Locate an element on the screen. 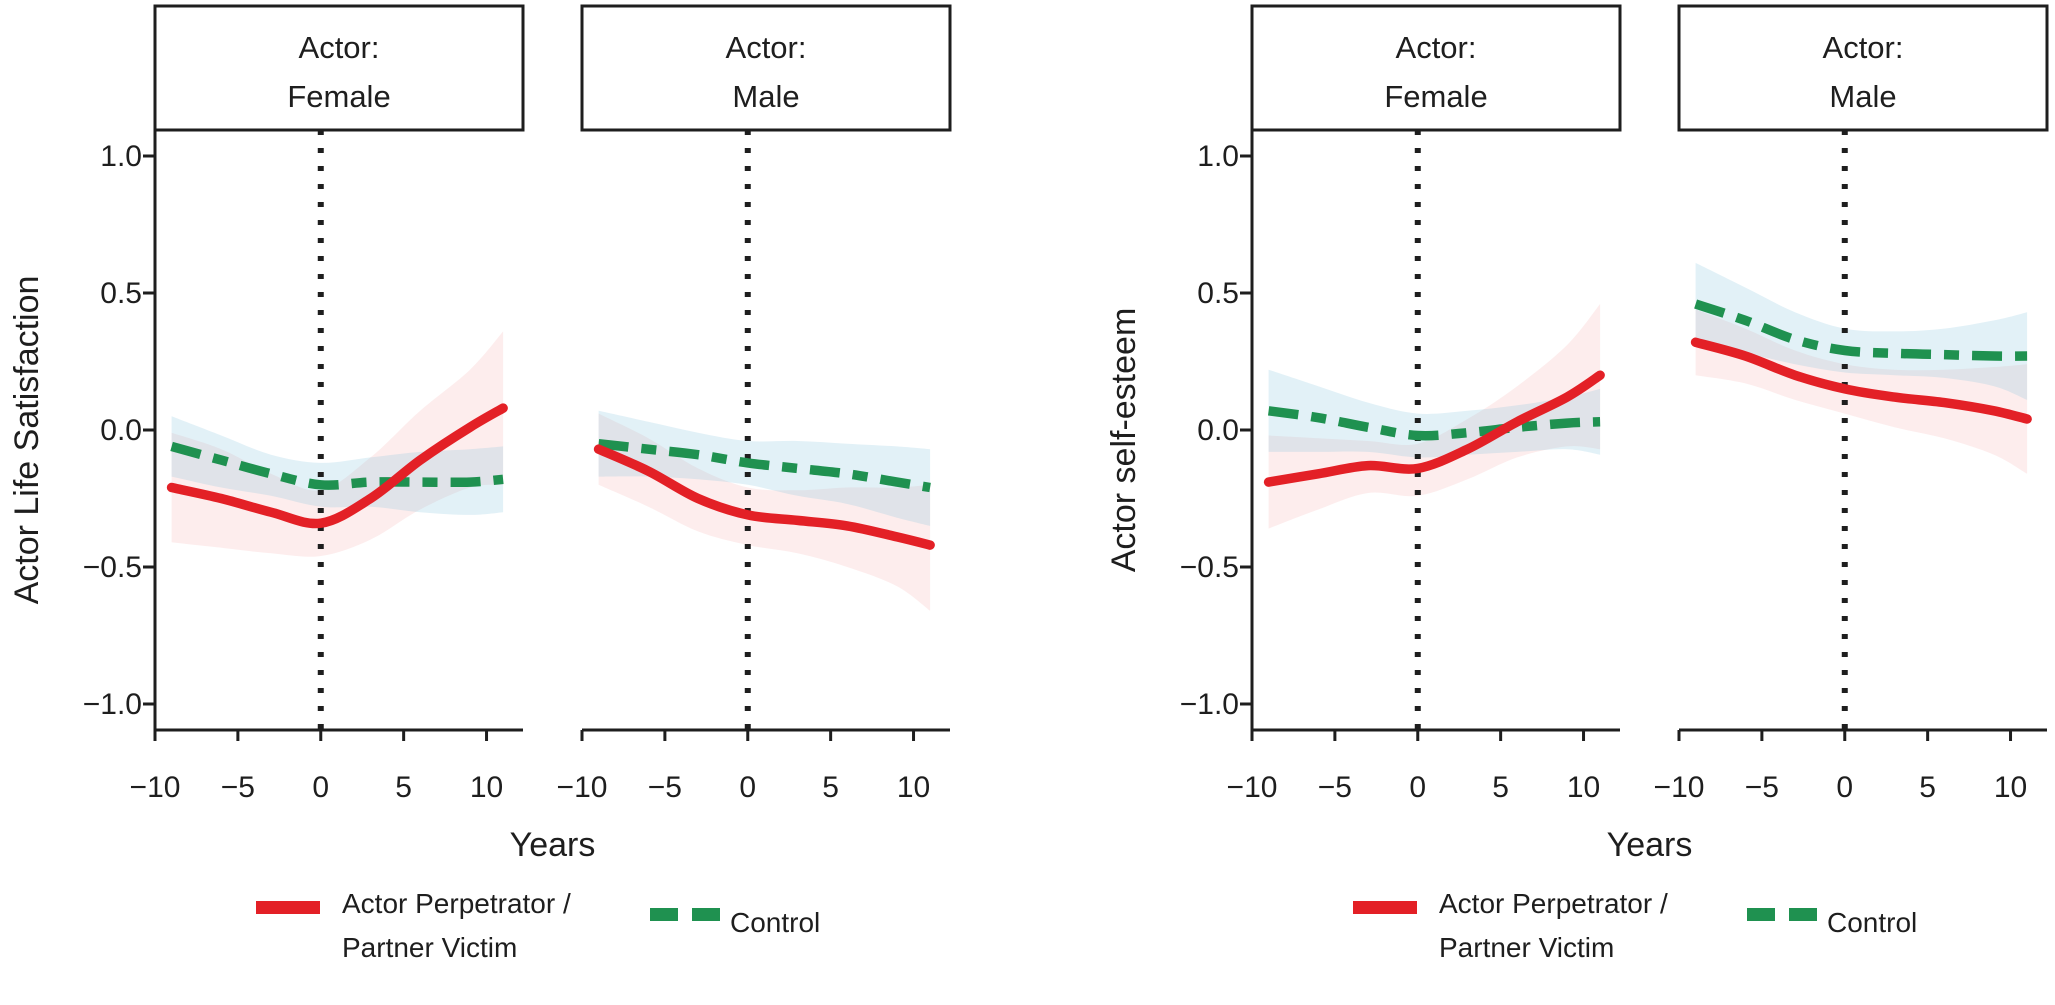  y-axis-title: Actor self-esteem is located at coordinates (1124, 440).